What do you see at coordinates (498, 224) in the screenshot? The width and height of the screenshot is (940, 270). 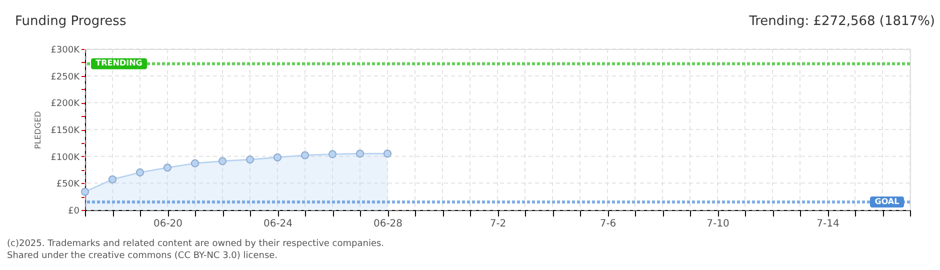 I see `x-tick-label: 7-2` at bounding box center [498, 224].